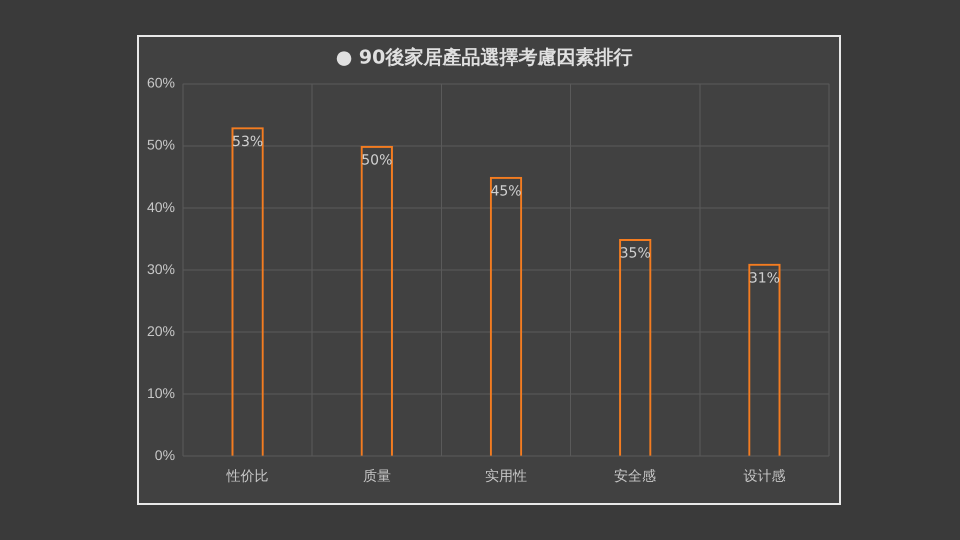 The width and height of the screenshot is (960, 540). I want to click on x-tick-label: 质量, so click(376, 475).